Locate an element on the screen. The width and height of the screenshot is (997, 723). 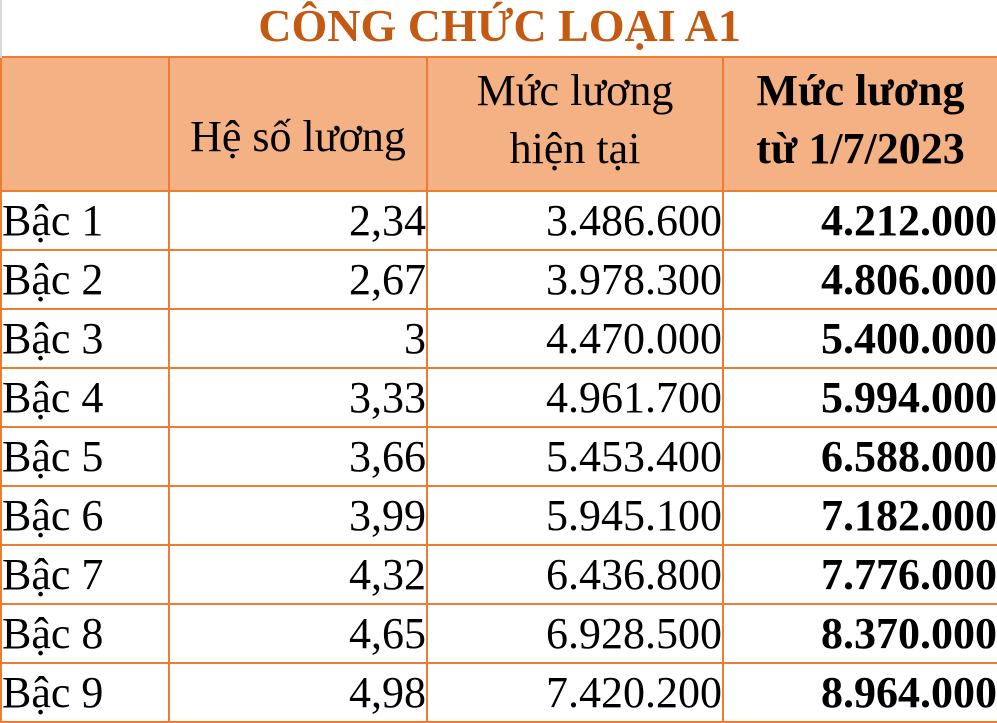
current-salary-value: 4.961.700 is located at coordinates (575, 398).